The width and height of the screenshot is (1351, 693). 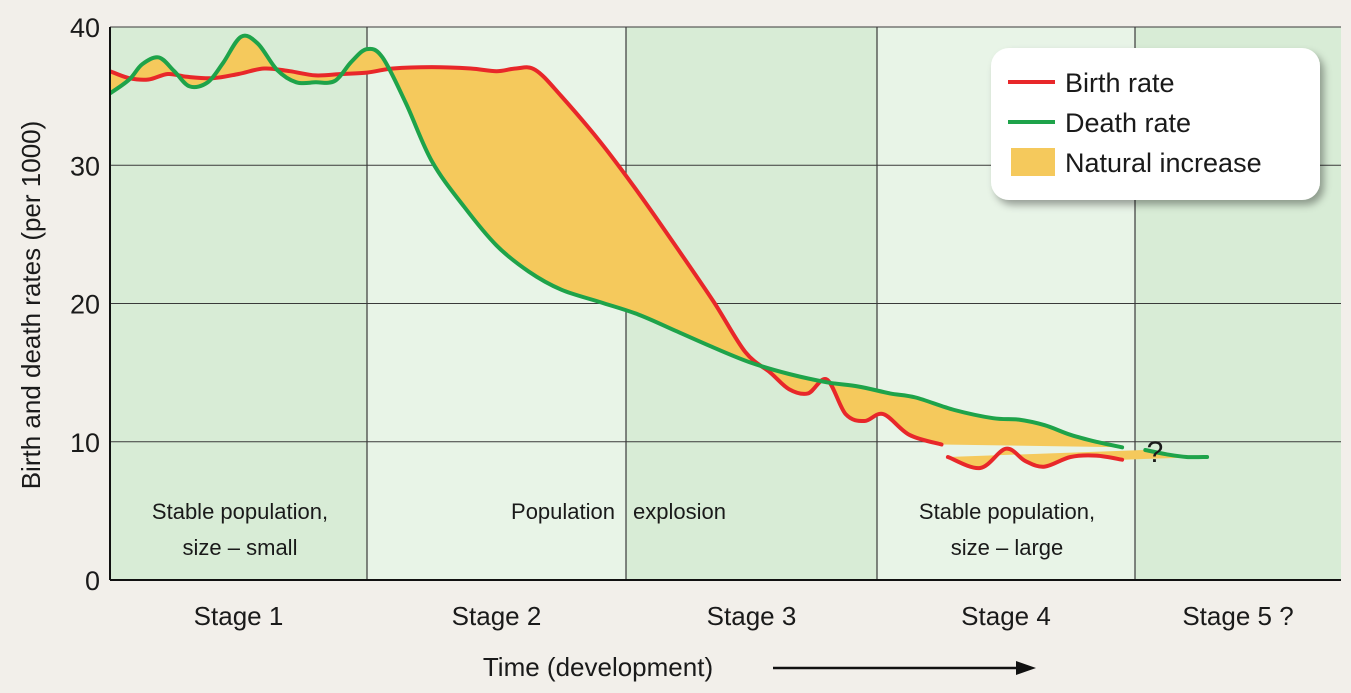 What do you see at coordinates (1120, 83) in the screenshot?
I see `legend-label-birth-rate: Birth rate` at bounding box center [1120, 83].